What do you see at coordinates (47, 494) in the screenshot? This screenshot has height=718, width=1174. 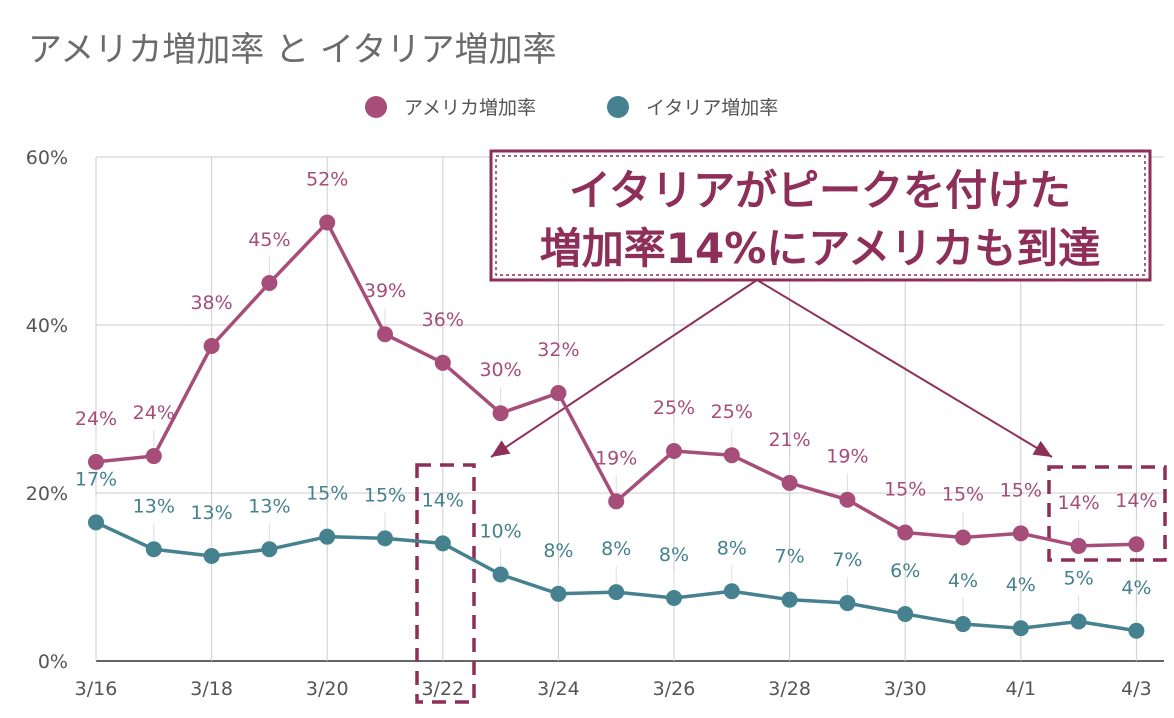 I see `y-tick-label: 20%` at bounding box center [47, 494].